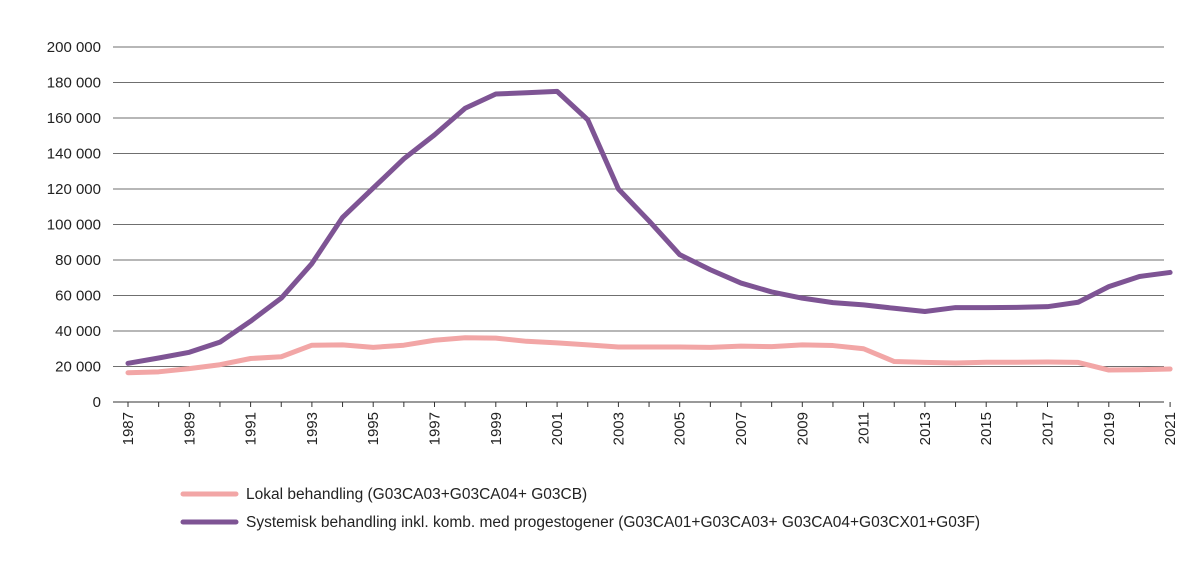 The width and height of the screenshot is (1200, 569). Describe the element at coordinates (78, 296) in the screenshot. I see `y-tick-label-60000: 60 000` at that location.